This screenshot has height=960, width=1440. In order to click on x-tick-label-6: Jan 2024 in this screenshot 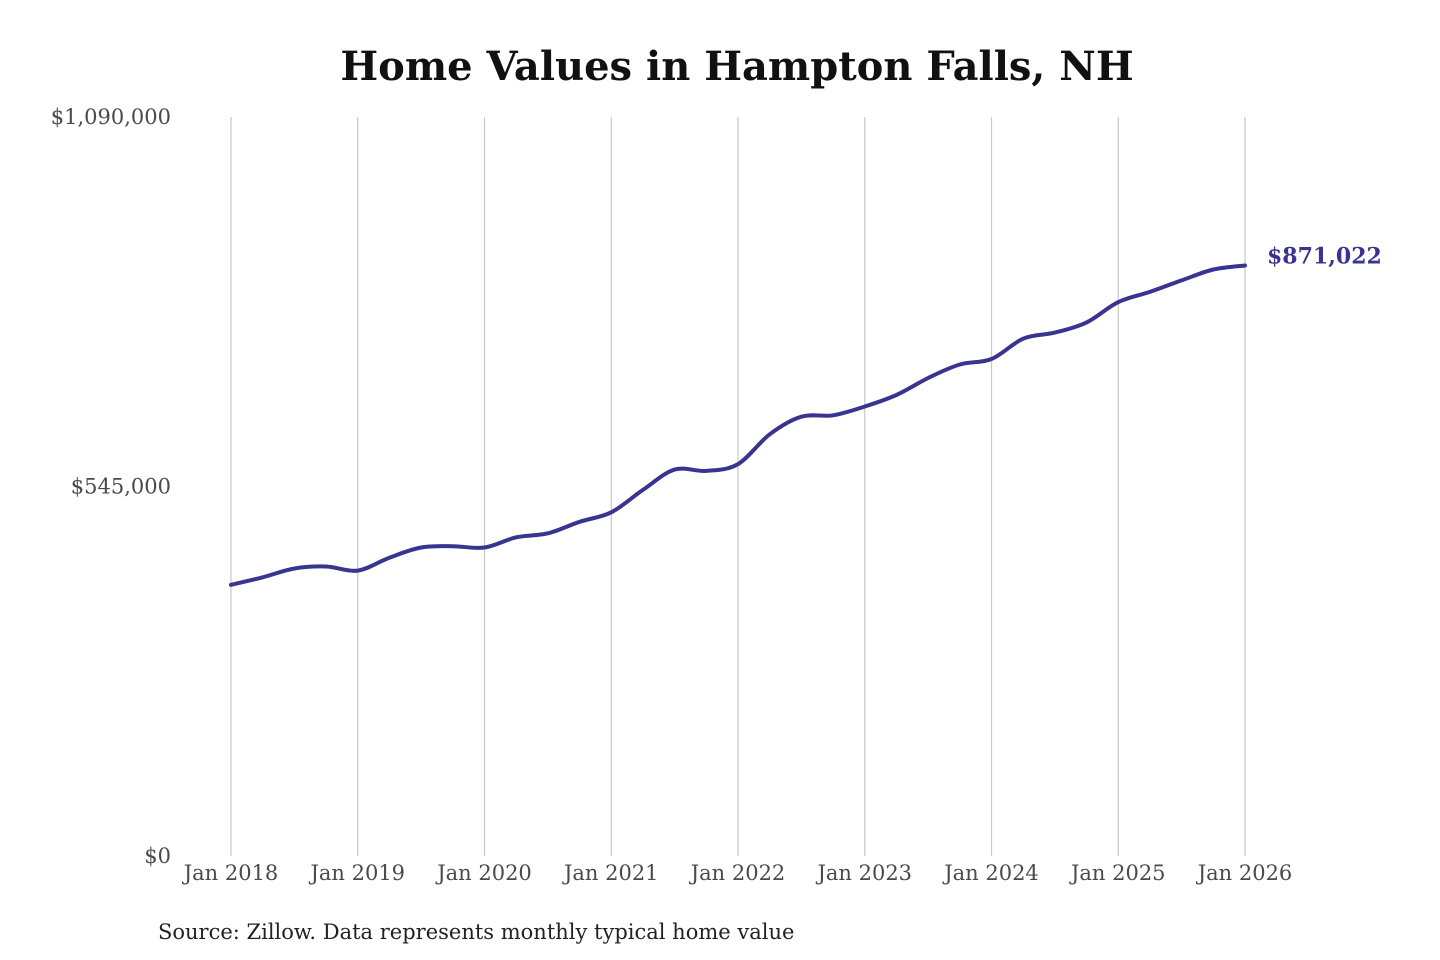, I will do `click(990, 873)`.